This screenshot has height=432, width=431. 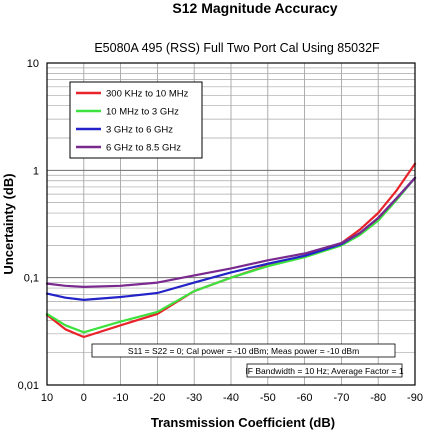 What do you see at coordinates (31, 279) in the screenshot?
I see `y-tick-label: 0,1` at bounding box center [31, 279].